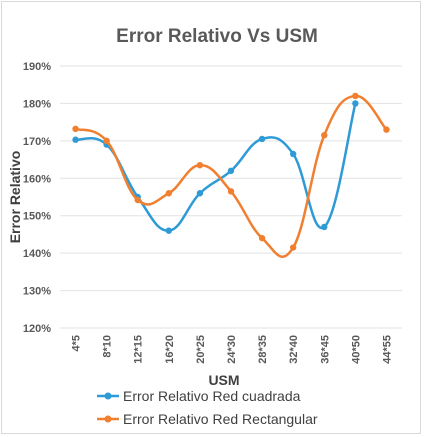 Image resolution: width=424 pixels, height=437 pixels. What do you see at coordinates (356, 349) in the screenshot?
I see `x-tick-label: 40*50` at bounding box center [356, 349].